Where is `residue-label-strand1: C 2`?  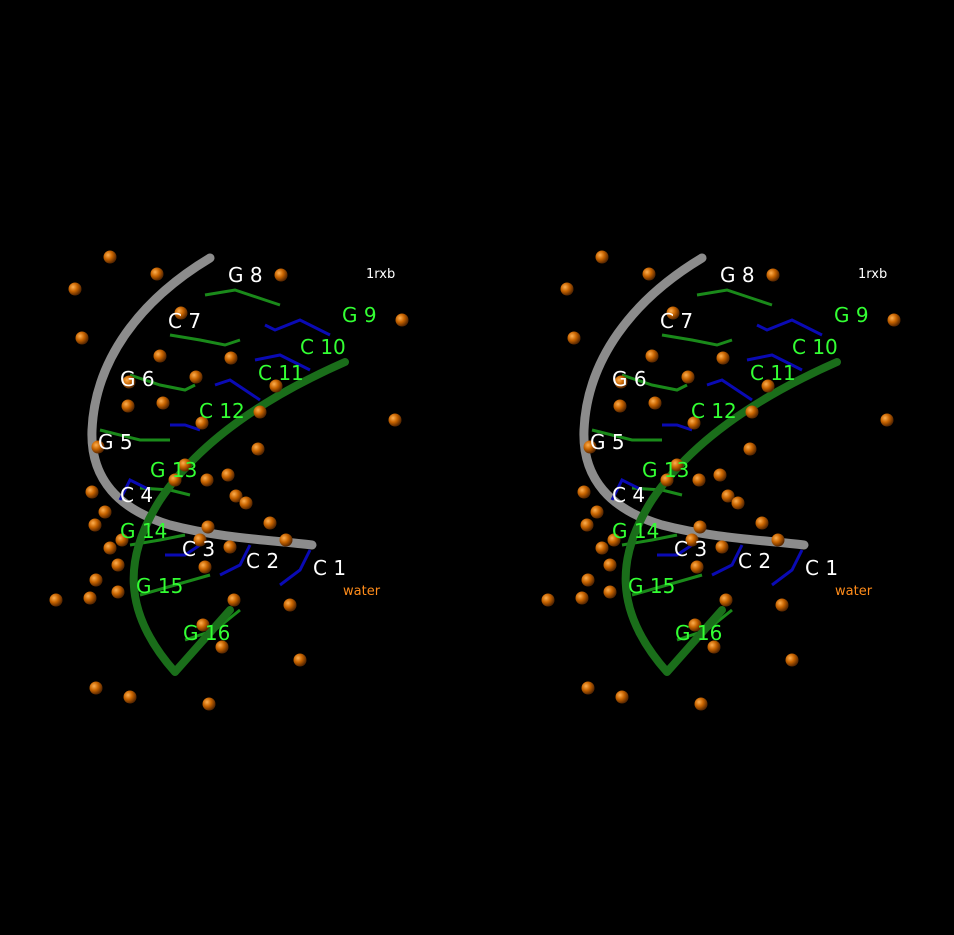
residue-label-strand1: C 2 is located at coordinates (262, 561).